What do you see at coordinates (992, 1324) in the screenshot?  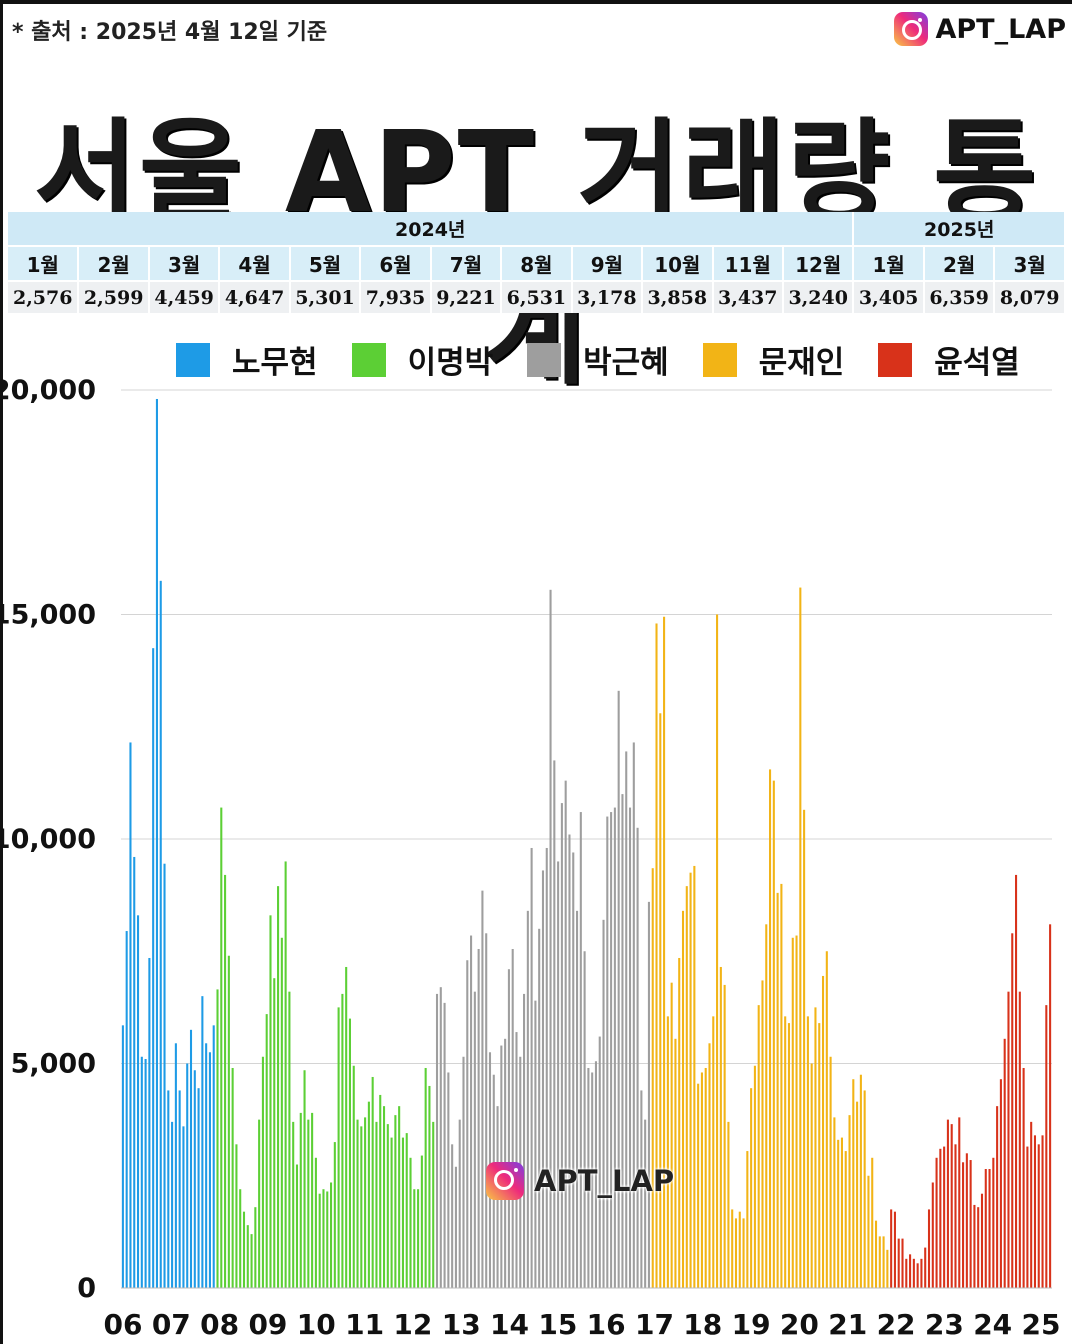 I see `x-tick-label: 24` at bounding box center [992, 1324].